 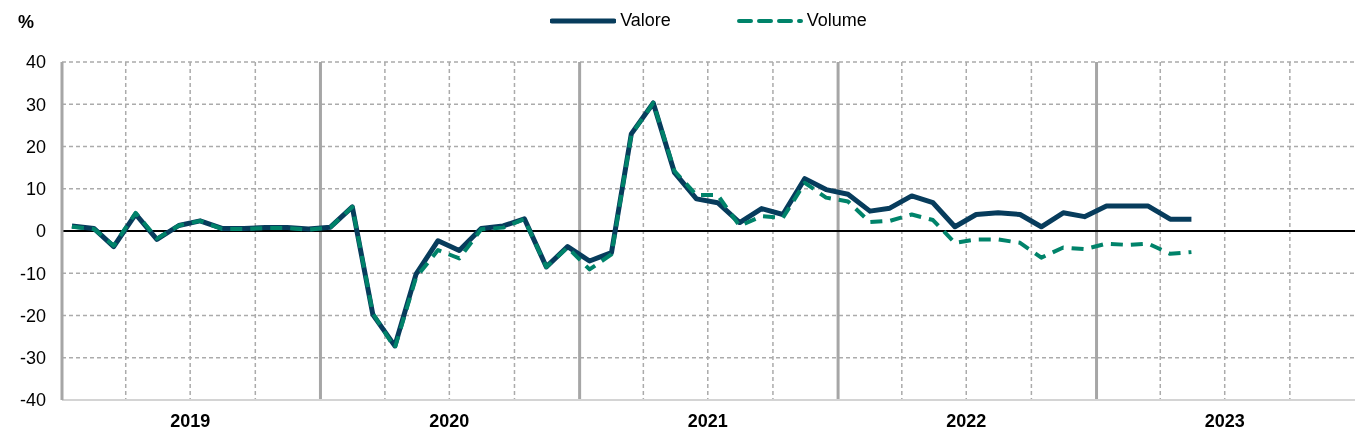 I want to click on legend-label: Valore, so click(x=645, y=20).